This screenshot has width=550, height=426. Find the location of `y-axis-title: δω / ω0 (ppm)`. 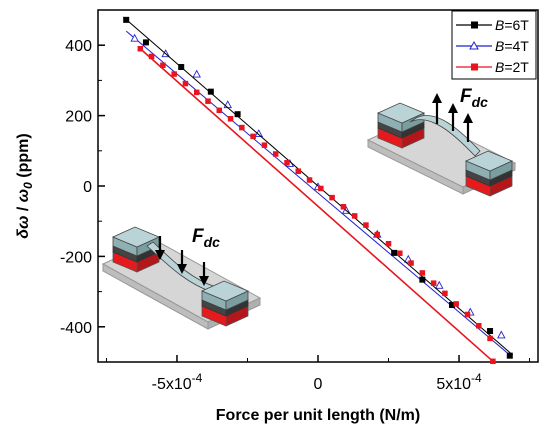

y-axis-title: δω / ω0 (ppm) is located at coordinates (25, 185).